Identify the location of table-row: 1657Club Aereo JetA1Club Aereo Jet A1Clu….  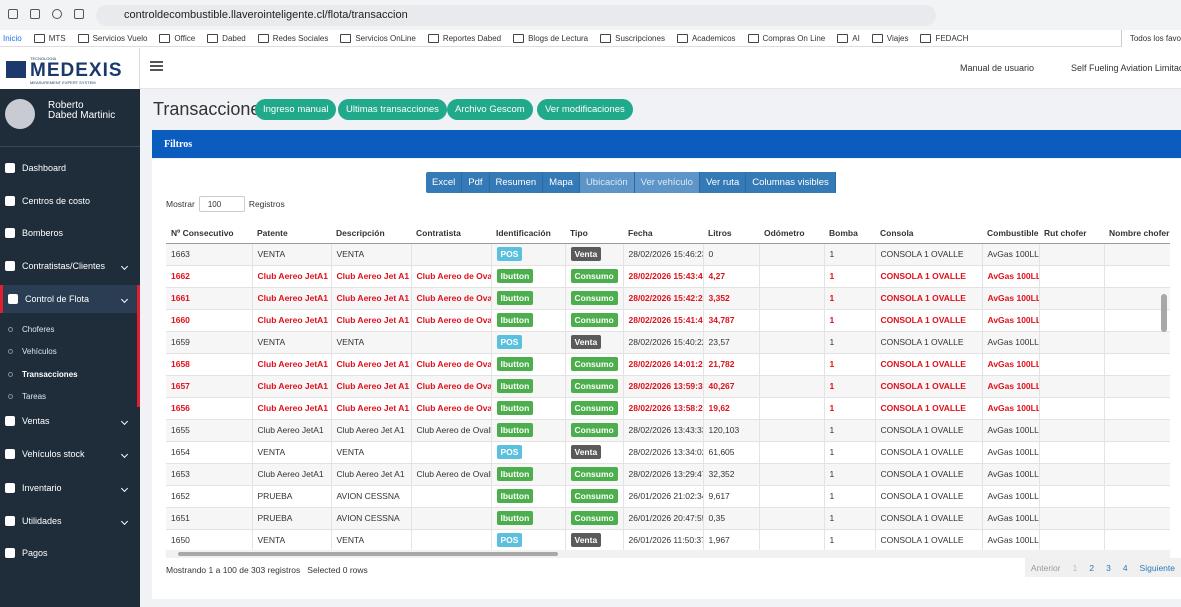
(668, 386).